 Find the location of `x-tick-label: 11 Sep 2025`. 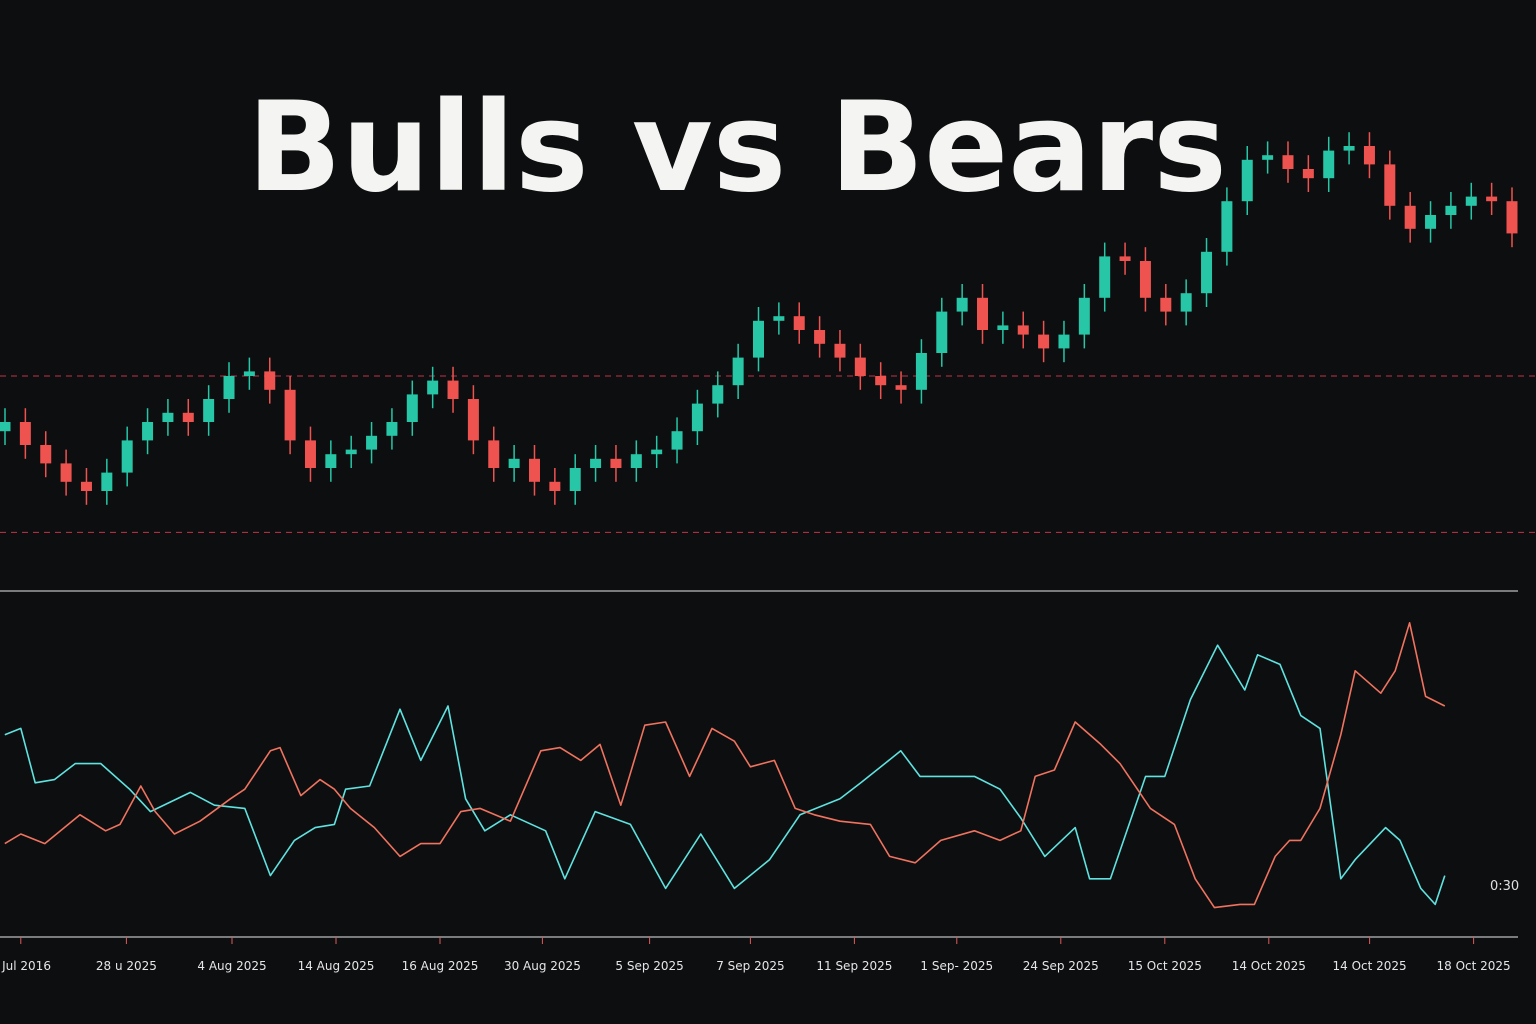

x-tick-label: 11 Sep 2025 is located at coordinates (854, 966).